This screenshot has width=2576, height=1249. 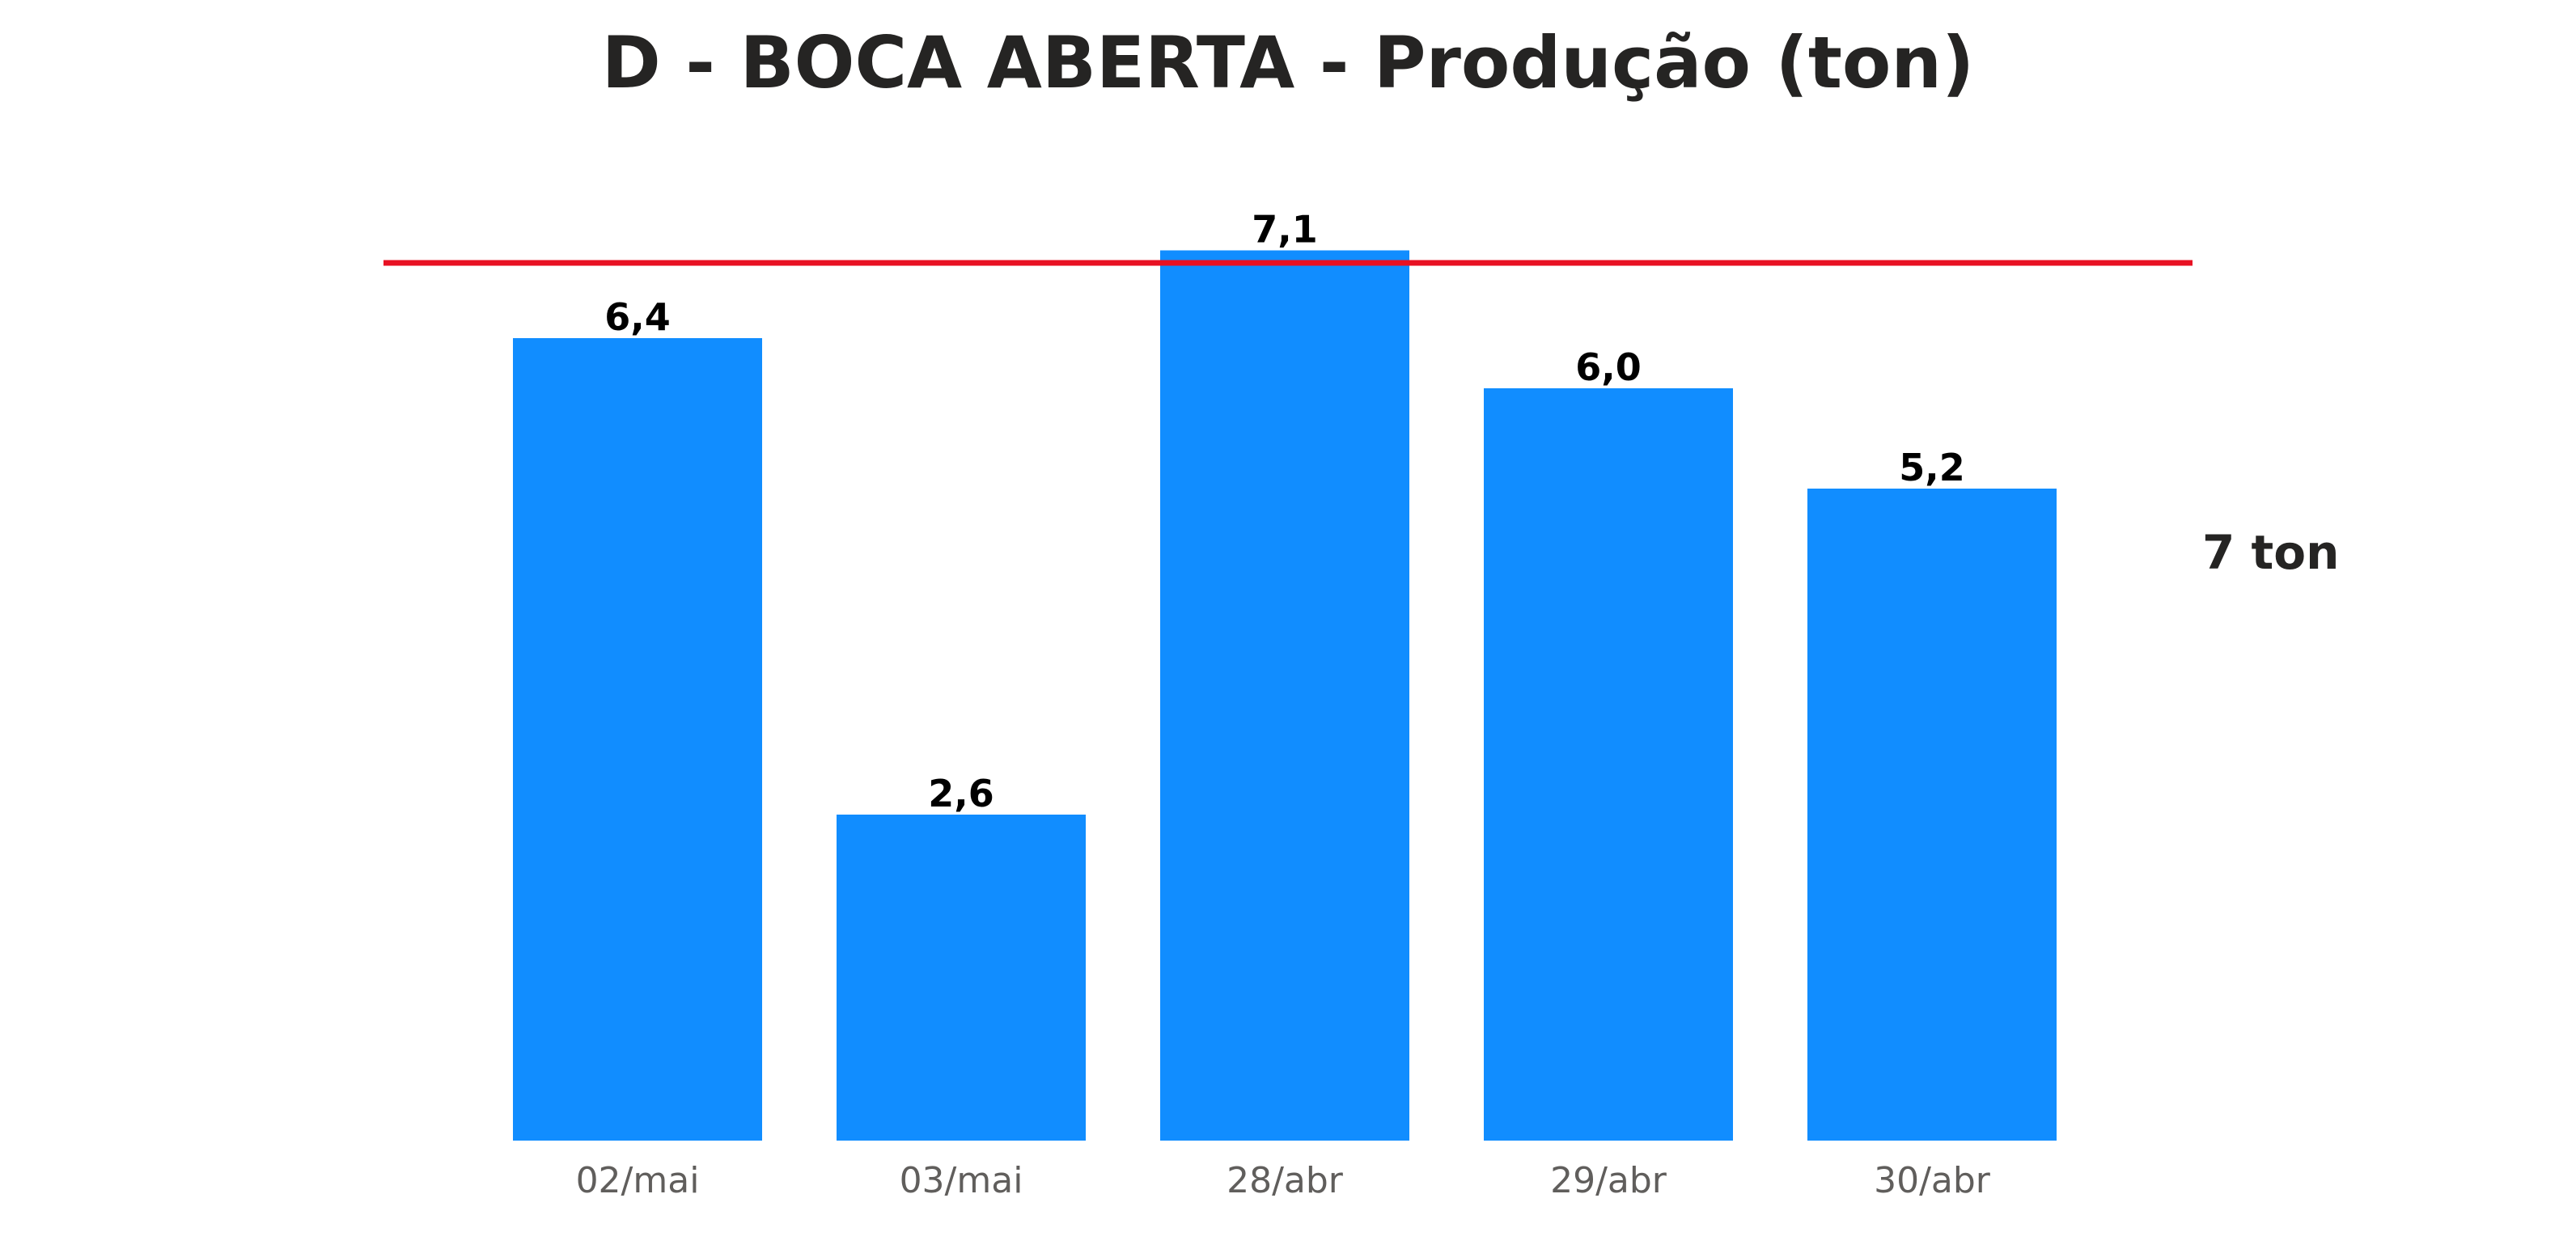 What do you see at coordinates (1932, 815) in the screenshot?
I see `bar-30/abr` at bounding box center [1932, 815].